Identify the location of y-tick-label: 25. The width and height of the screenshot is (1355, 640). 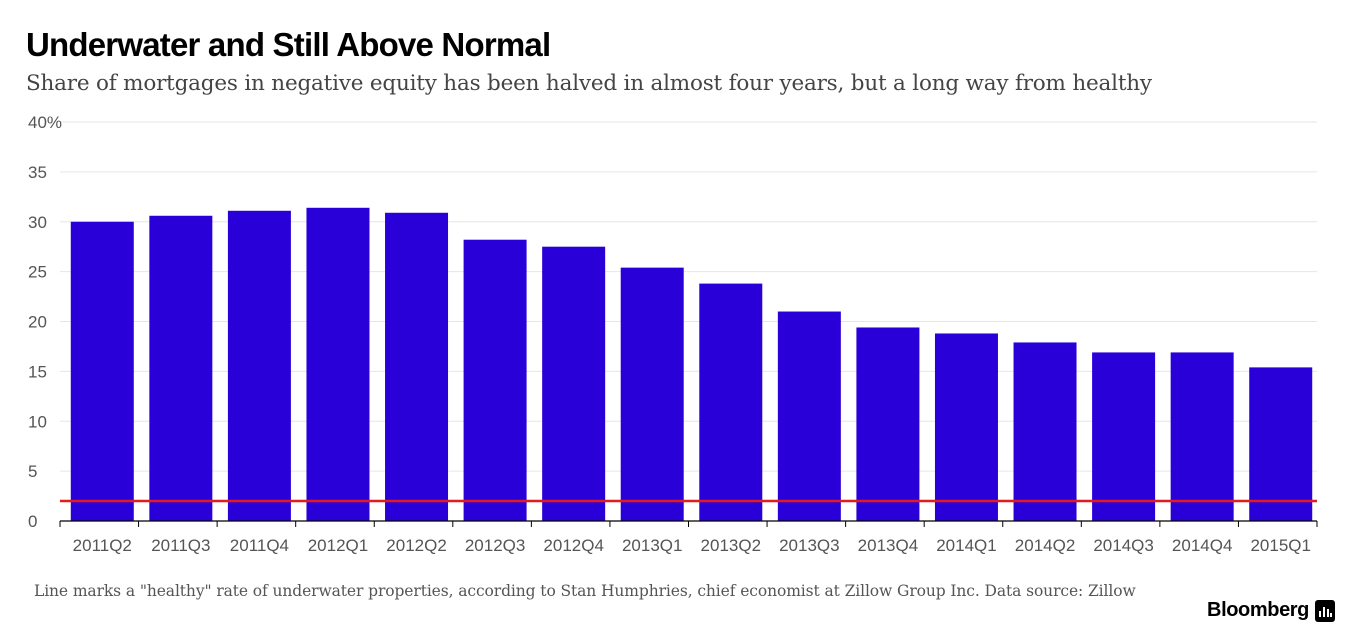
(37, 272).